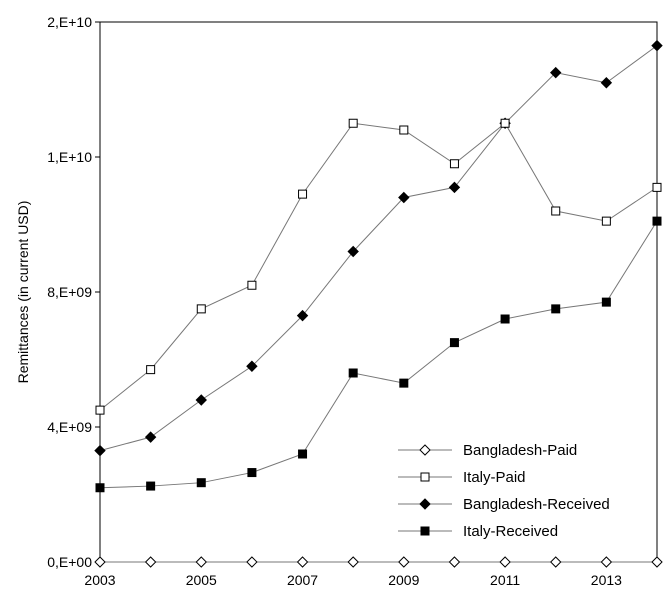 The width and height of the screenshot is (667, 599). Describe the element at coordinates (510, 531) in the screenshot. I see `legend-label: Italy-Received` at that location.